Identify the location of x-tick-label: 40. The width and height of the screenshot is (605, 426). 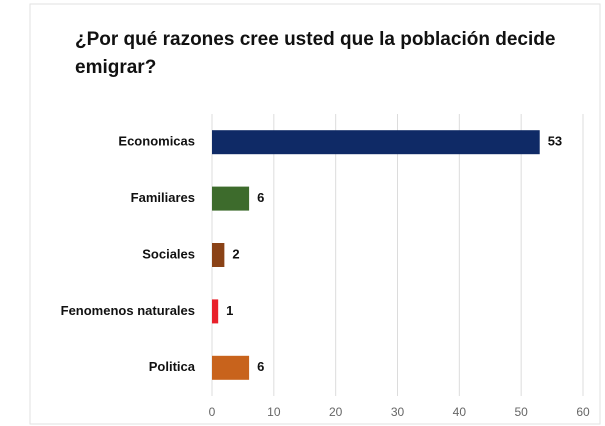
(460, 412).